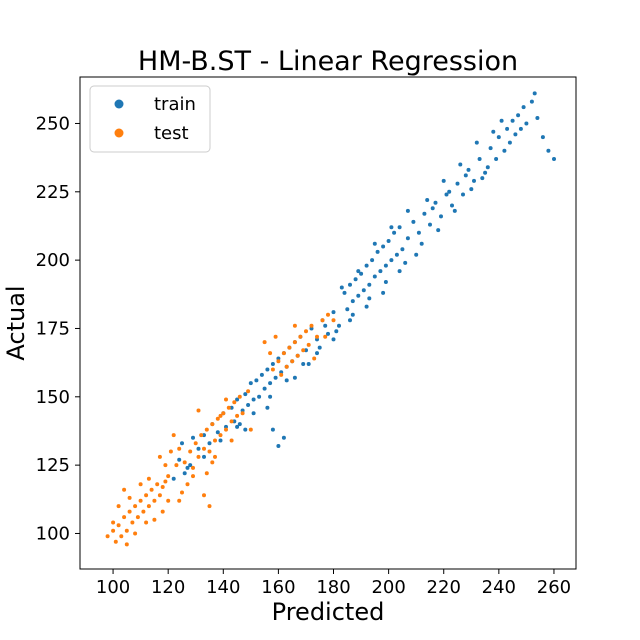 This screenshot has width=640, height=640. What do you see at coordinates (53, 397) in the screenshot?
I see `y-tick-label: 150` at bounding box center [53, 397].